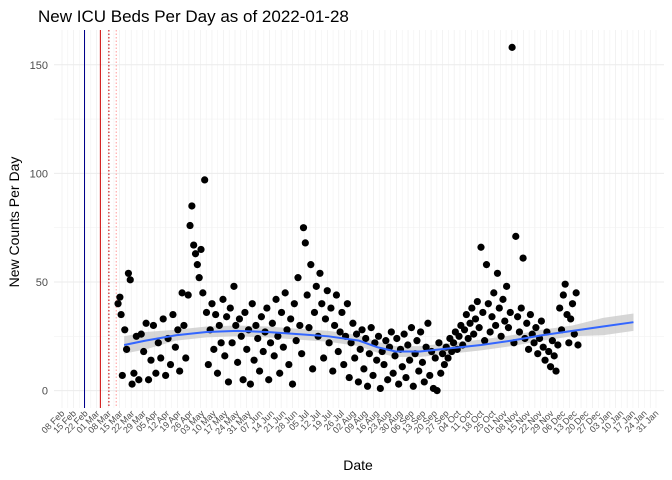  I want to click on y-axis-ticks: 0 50 100 150, so click(39, 229).